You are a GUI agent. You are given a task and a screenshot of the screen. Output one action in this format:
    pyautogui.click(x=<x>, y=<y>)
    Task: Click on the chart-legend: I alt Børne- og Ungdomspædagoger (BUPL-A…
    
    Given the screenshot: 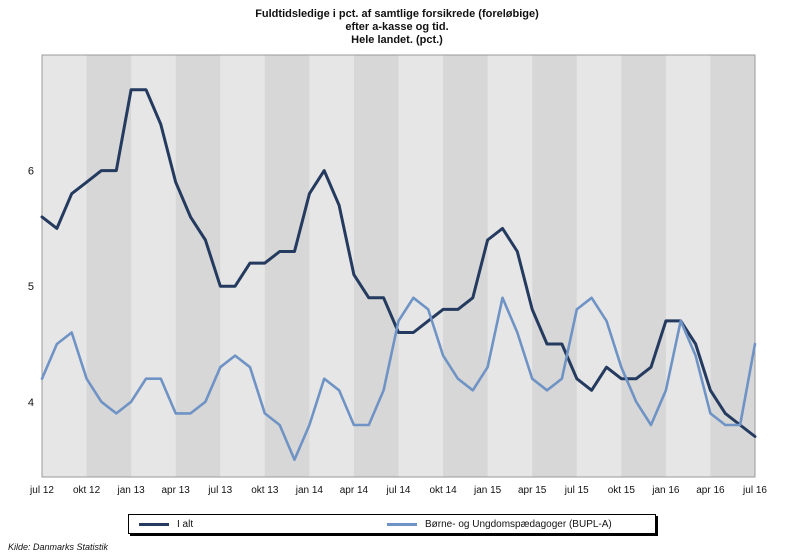 What is the action you would take?
    pyautogui.click(x=392, y=524)
    